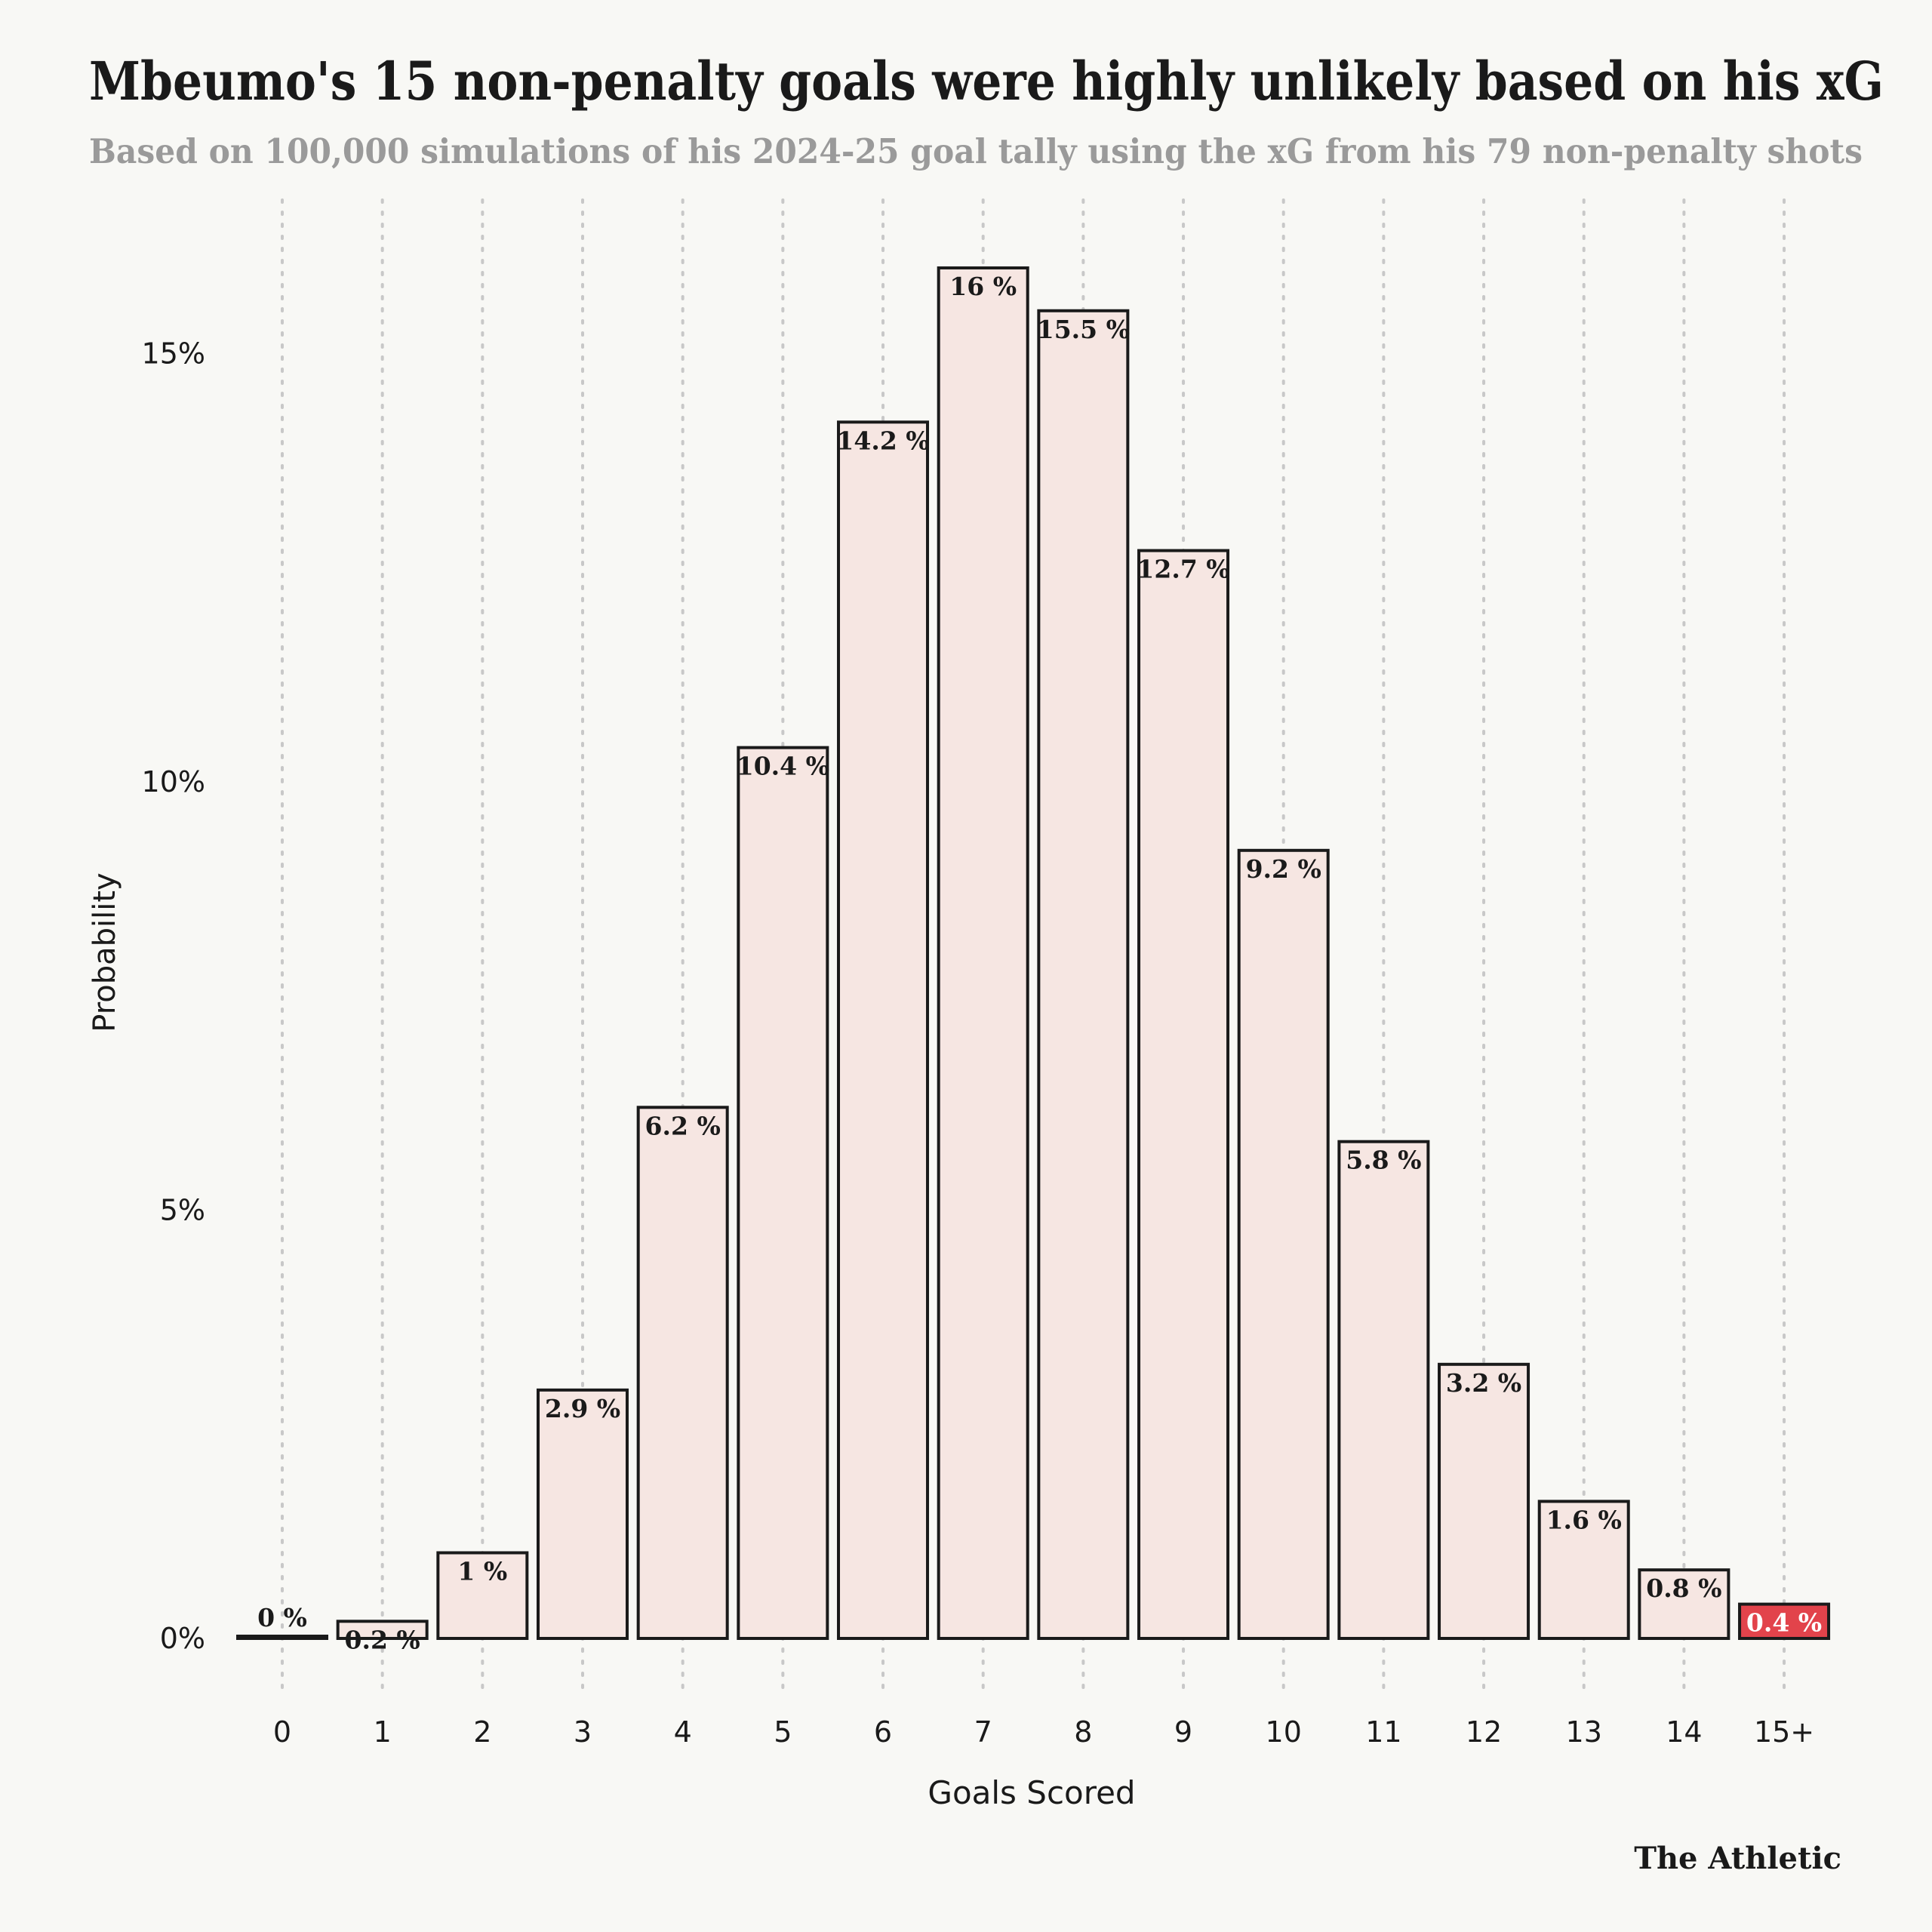  What do you see at coordinates (1183, 1732) in the screenshot?
I see `x-tick-label: 9` at bounding box center [1183, 1732].